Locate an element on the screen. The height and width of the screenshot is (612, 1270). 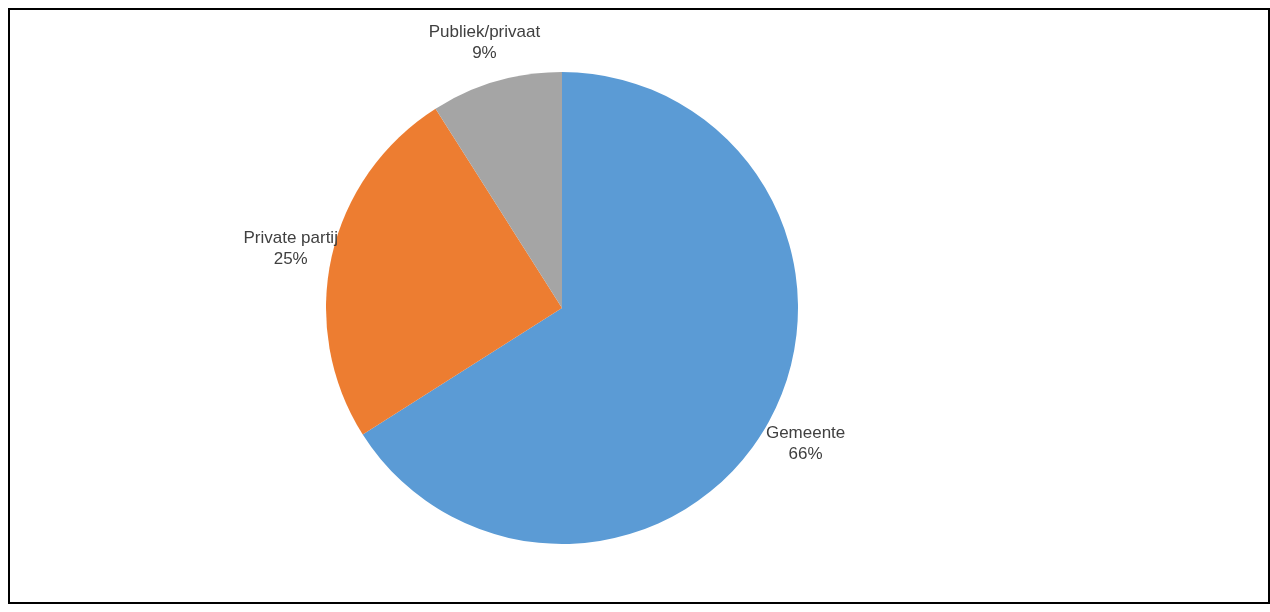
slice-label: Gemeente is located at coordinates (805, 432).